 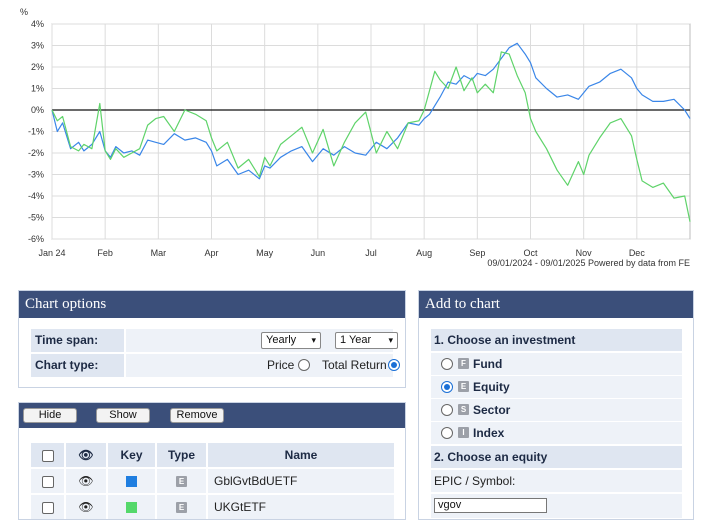 What do you see at coordinates (181, 455) in the screenshot?
I see `type-header: Type` at bounding box center [181, 455].